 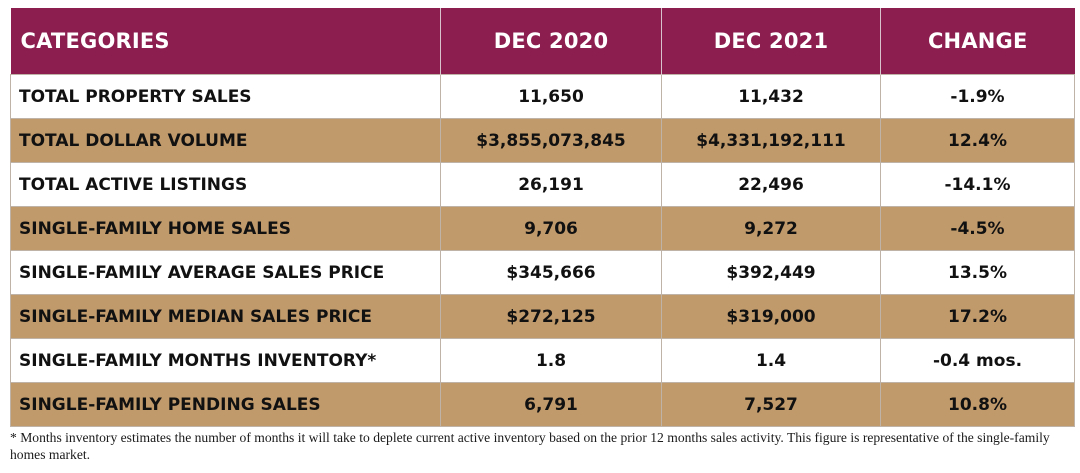 What do you see at coordinates (771, 41) in the screenshot?
I see `column-header-dec-2021: DEC 2021` at bounding box center [771, 41].